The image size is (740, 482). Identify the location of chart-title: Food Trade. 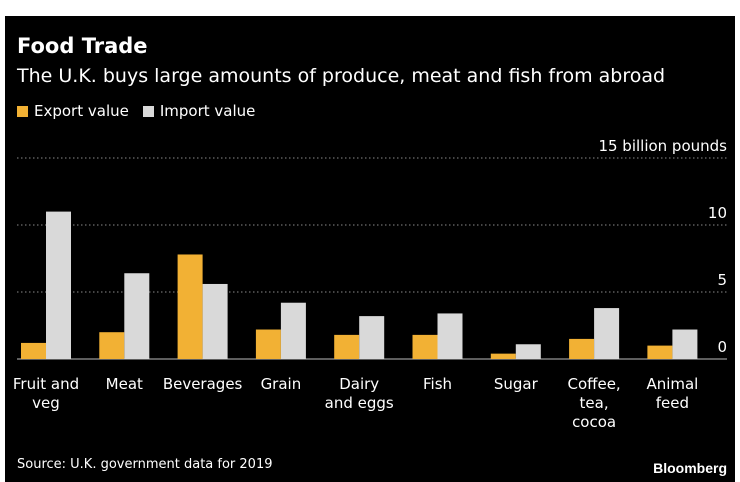
(82, 46).